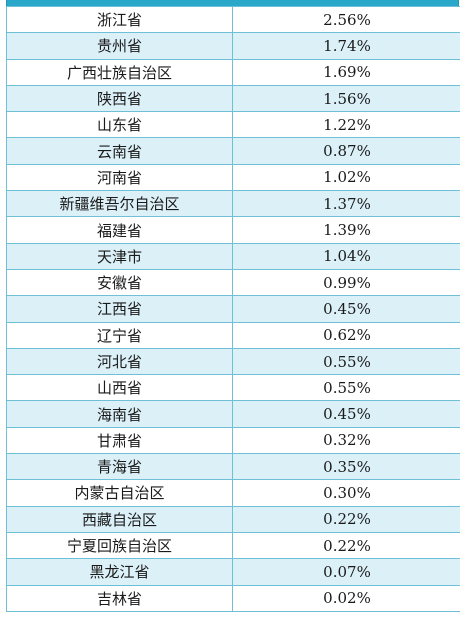 This screenshot has height=629, width=460. What do you see at coordinates (119, 19) in the screenshot?
I see `region-cell: 浙江省` at bounding box center [119, 19].